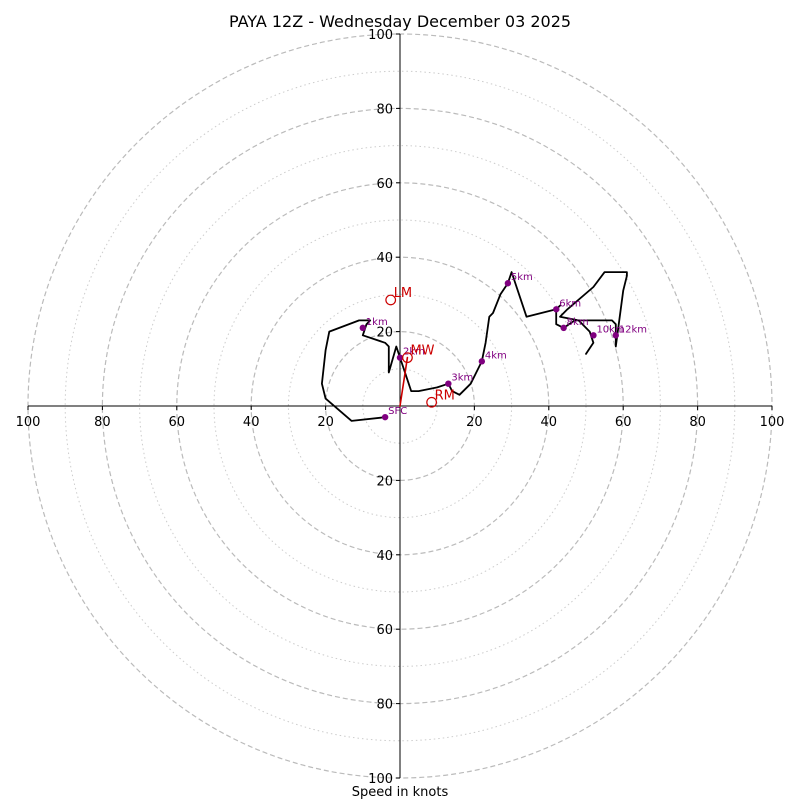  I want to click on height-marker-label: 2km, so click(414, 352).